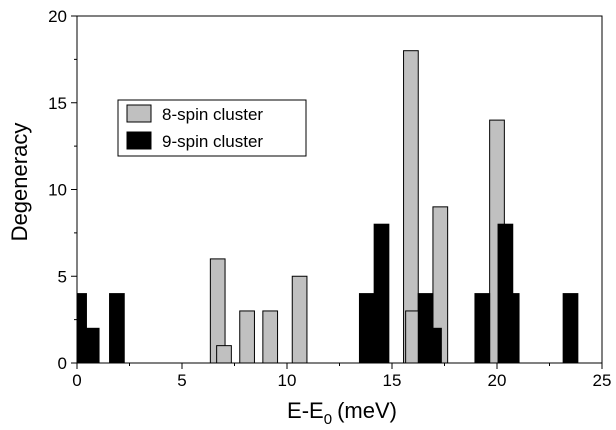 This screenshot has height=430, width=616. Describe the element at coordinates (57, 103) in the screenshot. I see `y-tick-label-3: 15` at that location.